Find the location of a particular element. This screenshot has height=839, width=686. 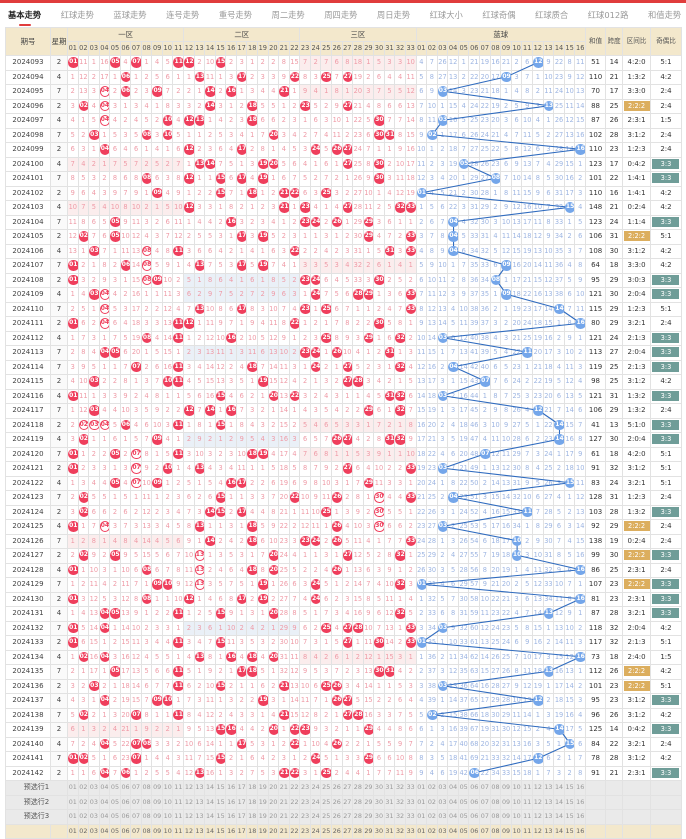

preselect-blue-number: 08 is located at coordinates (495, 817).